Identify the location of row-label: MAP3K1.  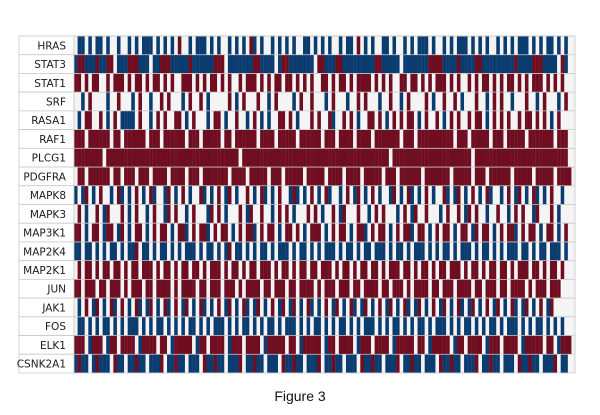
(44, 234).